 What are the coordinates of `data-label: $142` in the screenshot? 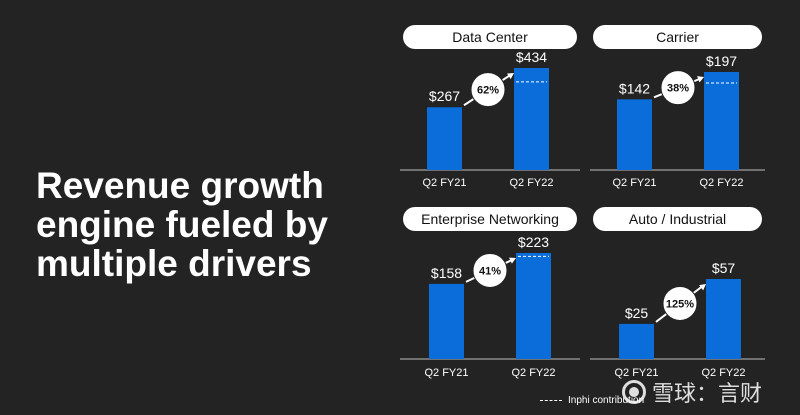 It's located at (634, 88).